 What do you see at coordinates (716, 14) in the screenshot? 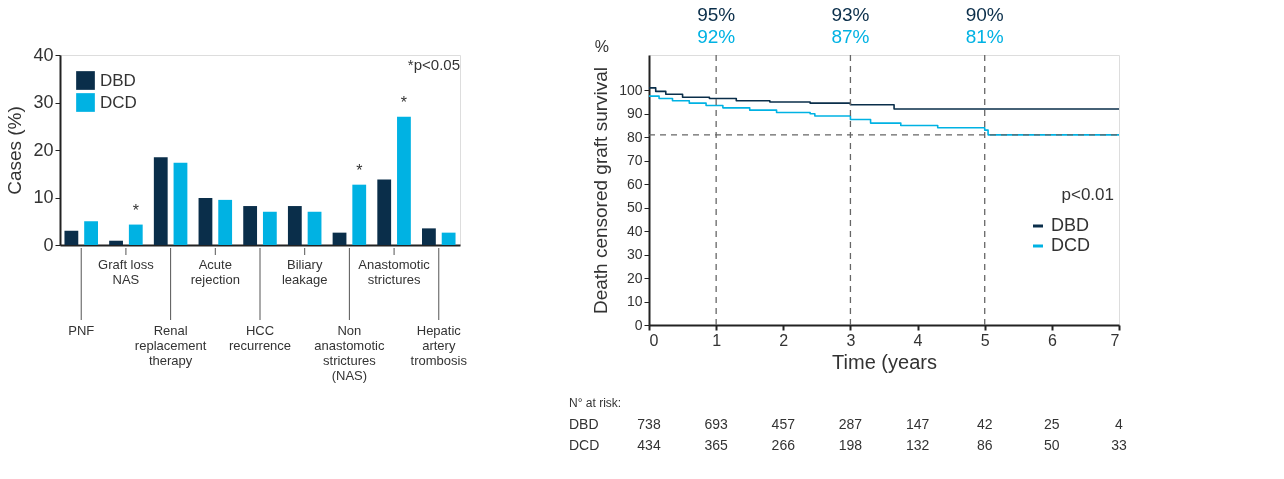
I see `text: 95%` at bounding box center [716, 14].